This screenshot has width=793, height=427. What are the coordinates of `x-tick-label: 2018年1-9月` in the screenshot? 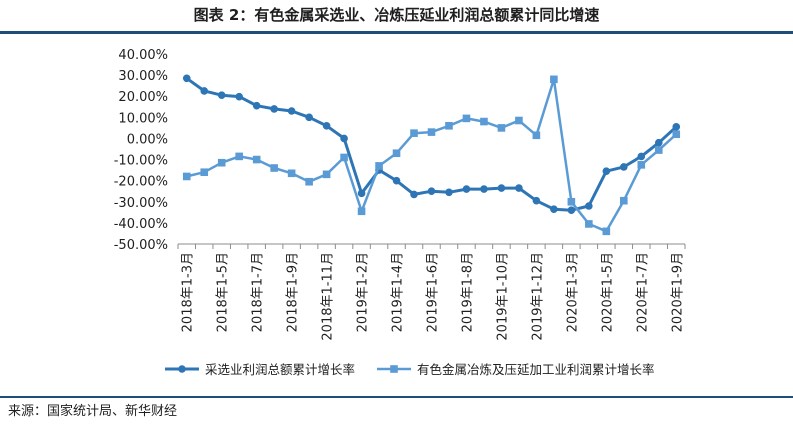 It's located at (293, 292).